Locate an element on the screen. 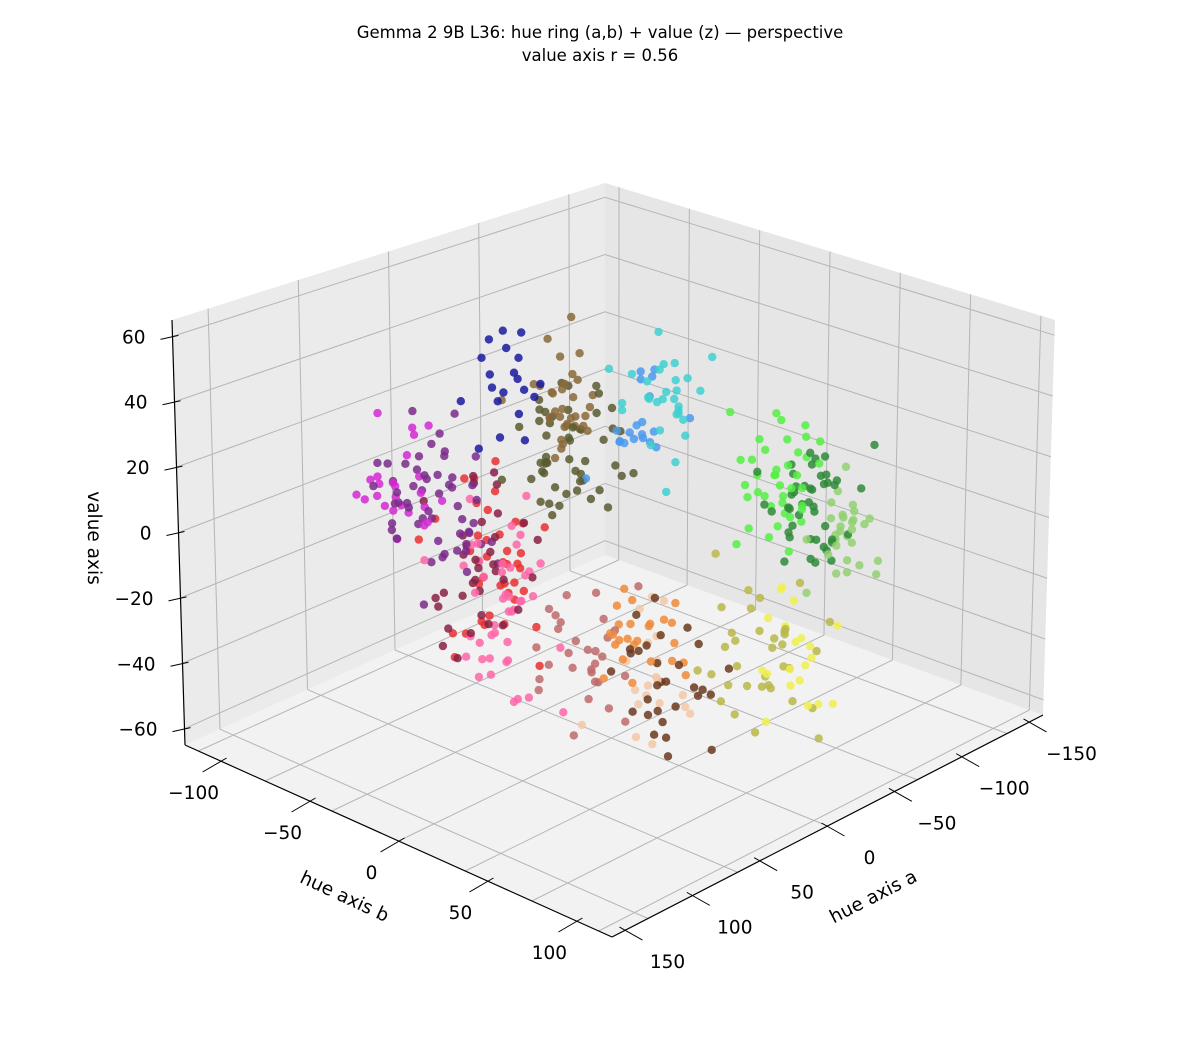 The height and width of the screenshot is (1050, 1200). grid-line-b-floor is located at coordinates (788, 652).